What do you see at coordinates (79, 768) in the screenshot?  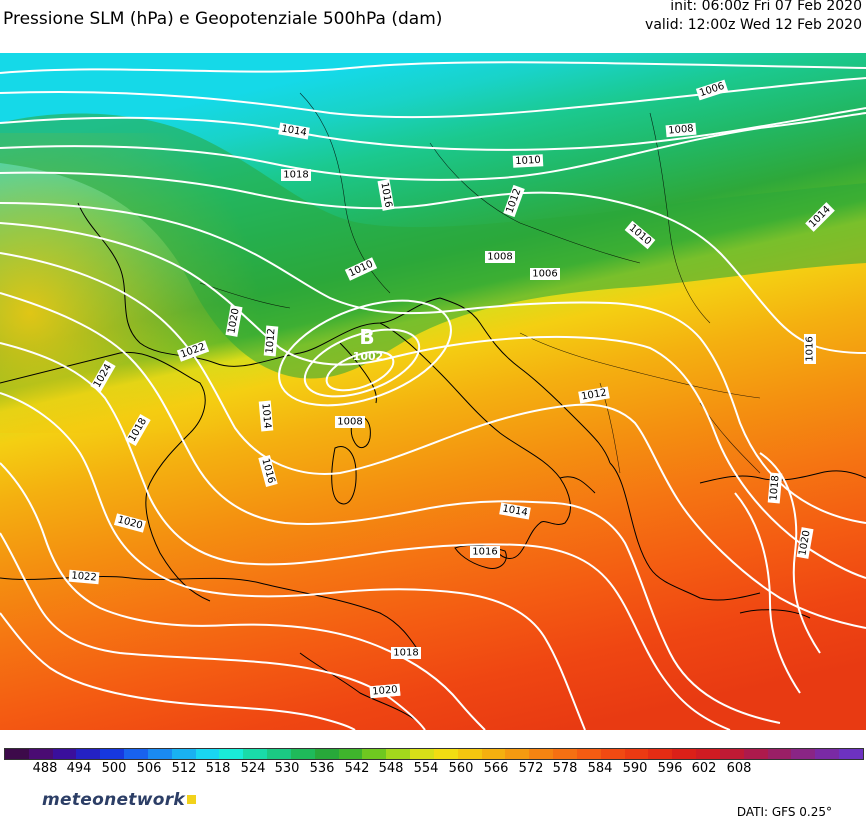 I see `colorbar-label: 494` at bounding box center [79, 768].